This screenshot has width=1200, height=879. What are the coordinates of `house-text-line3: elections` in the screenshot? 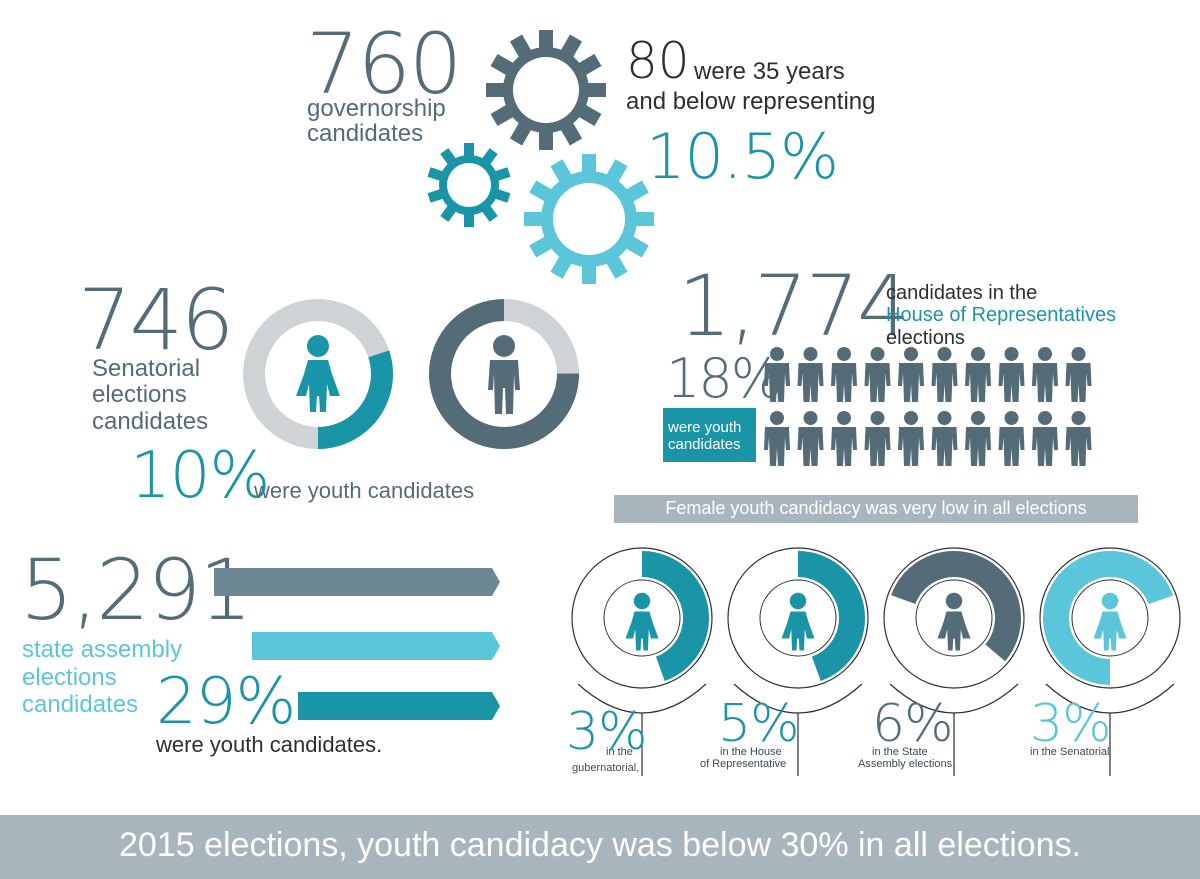 It's located at (925, 337).